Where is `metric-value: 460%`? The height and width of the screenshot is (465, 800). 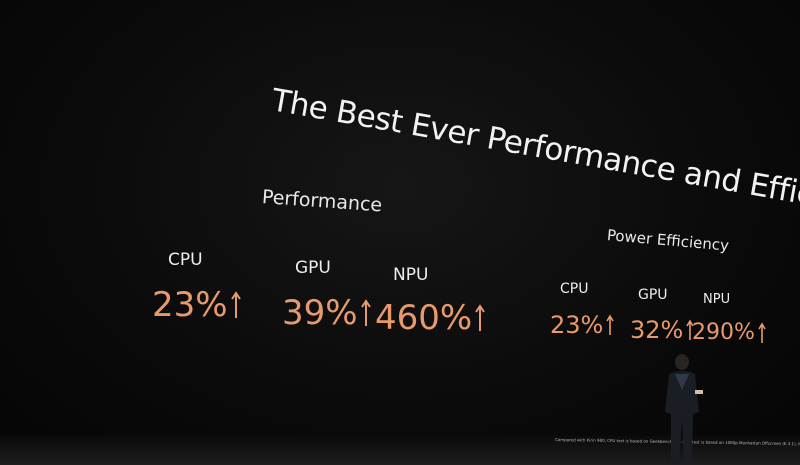 metric-value: 460% is located at coordinates (430, 318).